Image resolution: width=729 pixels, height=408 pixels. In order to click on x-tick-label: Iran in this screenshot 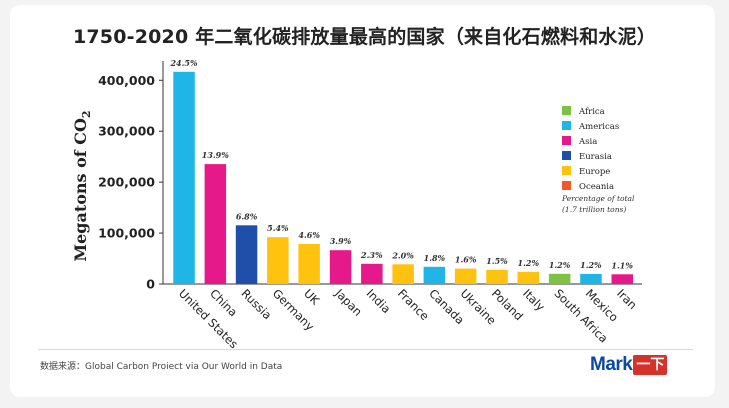, I will do `click(627, 299)`.